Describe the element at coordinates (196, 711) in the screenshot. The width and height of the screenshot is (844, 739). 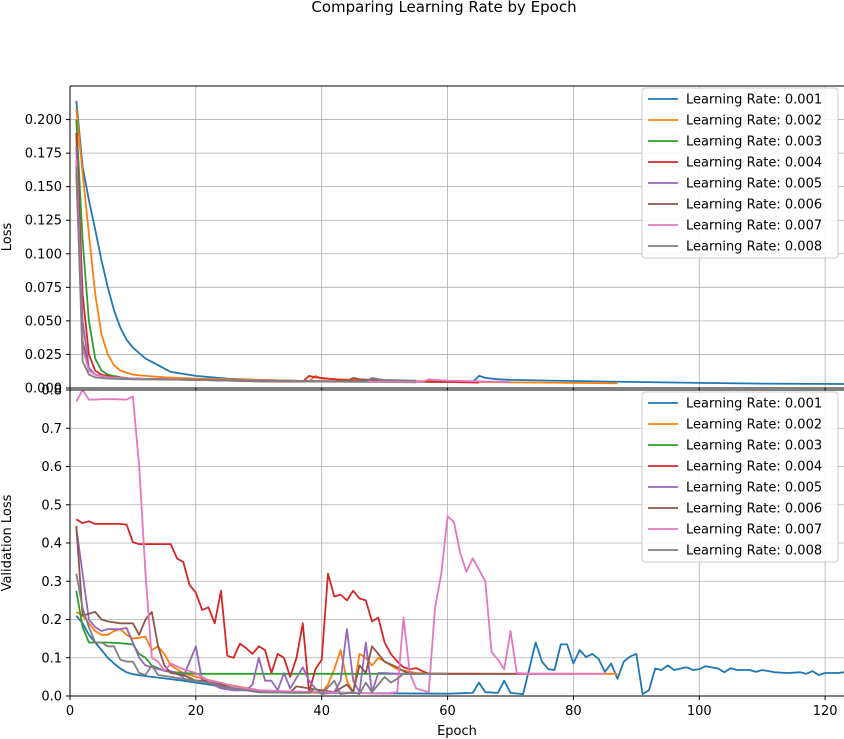
I see `x-tick-label: 20` at that location.